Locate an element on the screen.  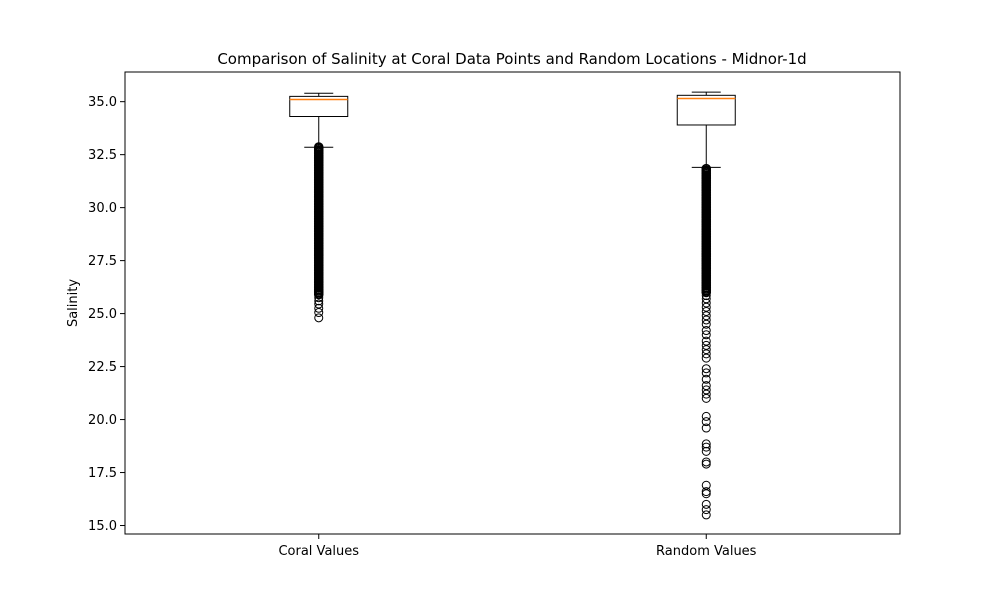
y-tick-label: 32.5 is located at coordinates (102, 155).